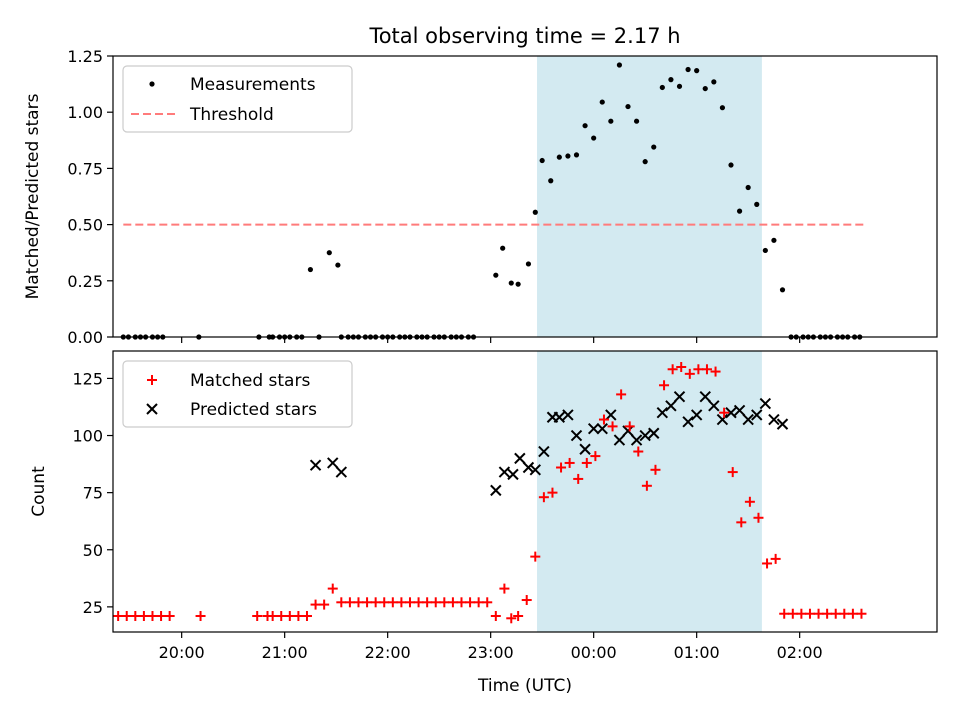 The image size is (960, 720). Describe the element at coordinates (285, 652) in the screenshot. I see `x-tick-label: 21:00` at that location.